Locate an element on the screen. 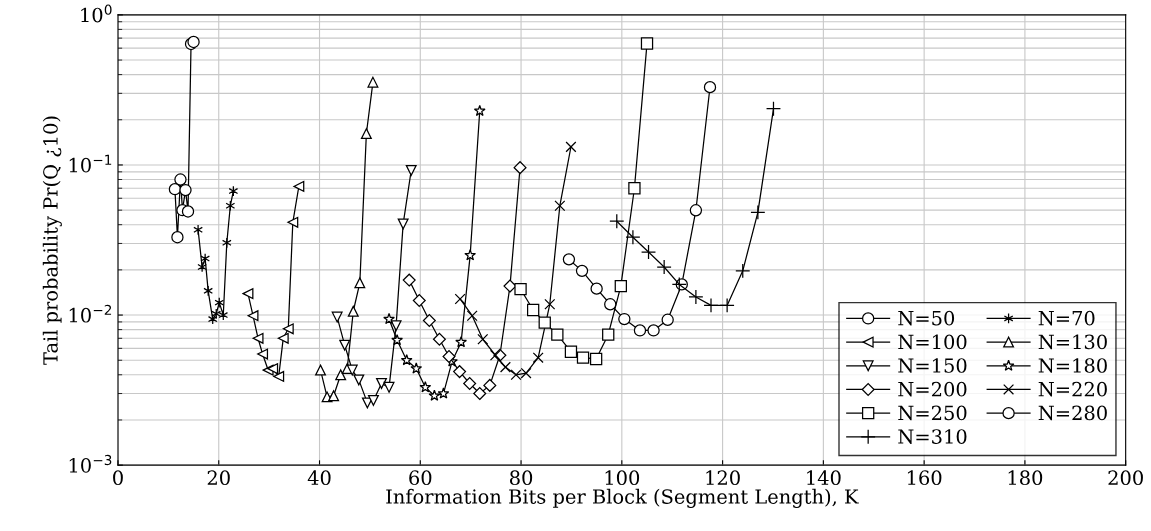 This screenshot has height=531, width=1151. x-axis-title: Information Bits per Block (Segment Length), K is located at coordinates (622, 498).